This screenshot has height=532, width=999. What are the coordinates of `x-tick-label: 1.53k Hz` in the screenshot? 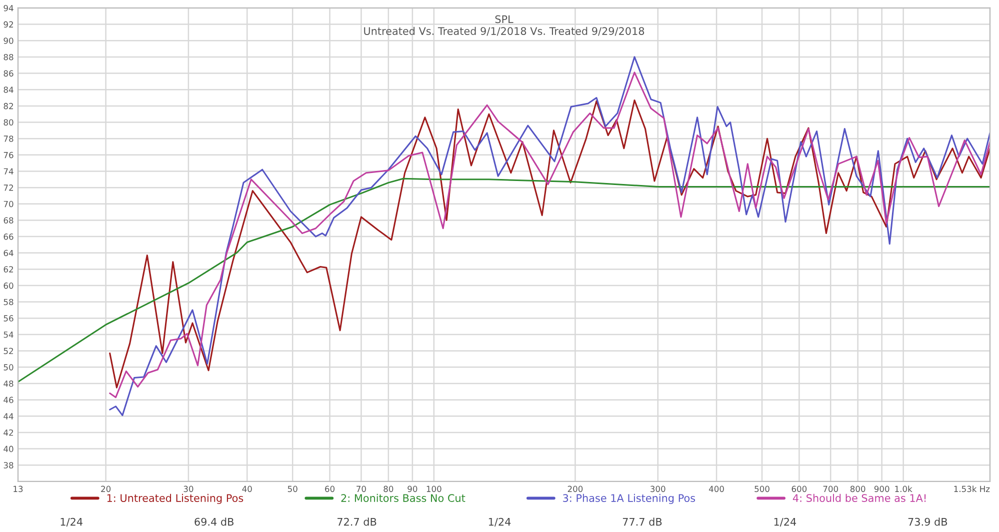 It's located at (972, 489).